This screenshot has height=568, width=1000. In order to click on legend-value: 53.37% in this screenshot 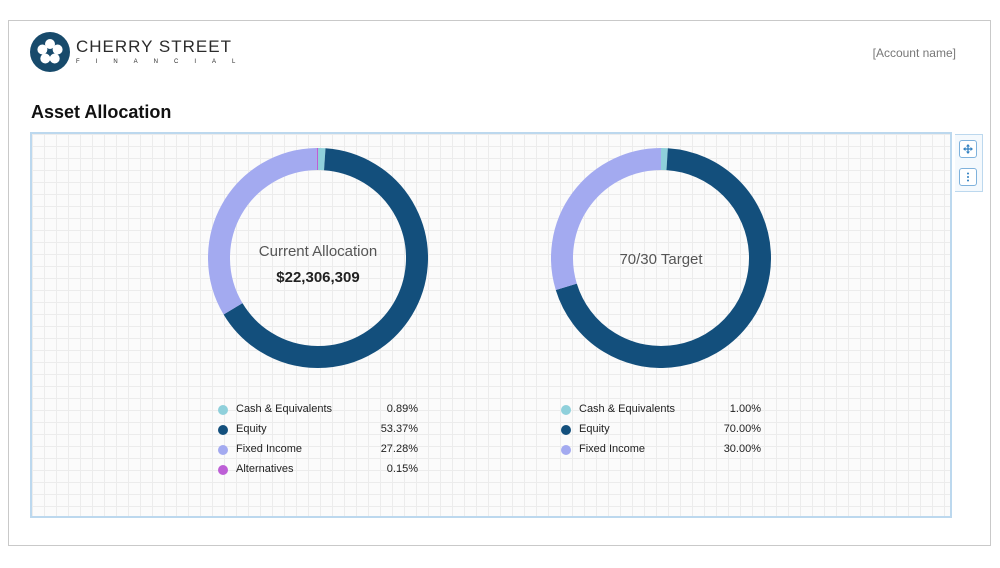, I will do `click(399, 429)`.